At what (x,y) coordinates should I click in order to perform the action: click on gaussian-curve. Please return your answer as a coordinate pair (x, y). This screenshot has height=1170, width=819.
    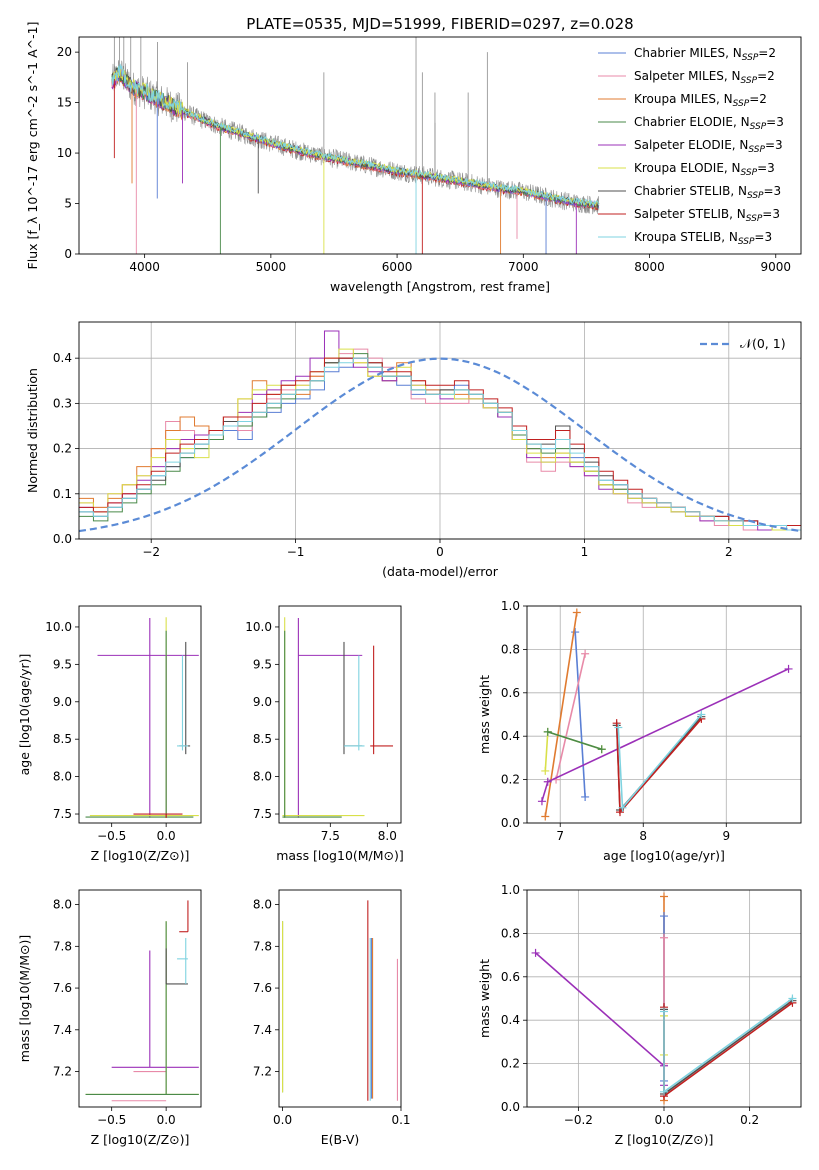
    Looking at the image, I should click on (440, 445).